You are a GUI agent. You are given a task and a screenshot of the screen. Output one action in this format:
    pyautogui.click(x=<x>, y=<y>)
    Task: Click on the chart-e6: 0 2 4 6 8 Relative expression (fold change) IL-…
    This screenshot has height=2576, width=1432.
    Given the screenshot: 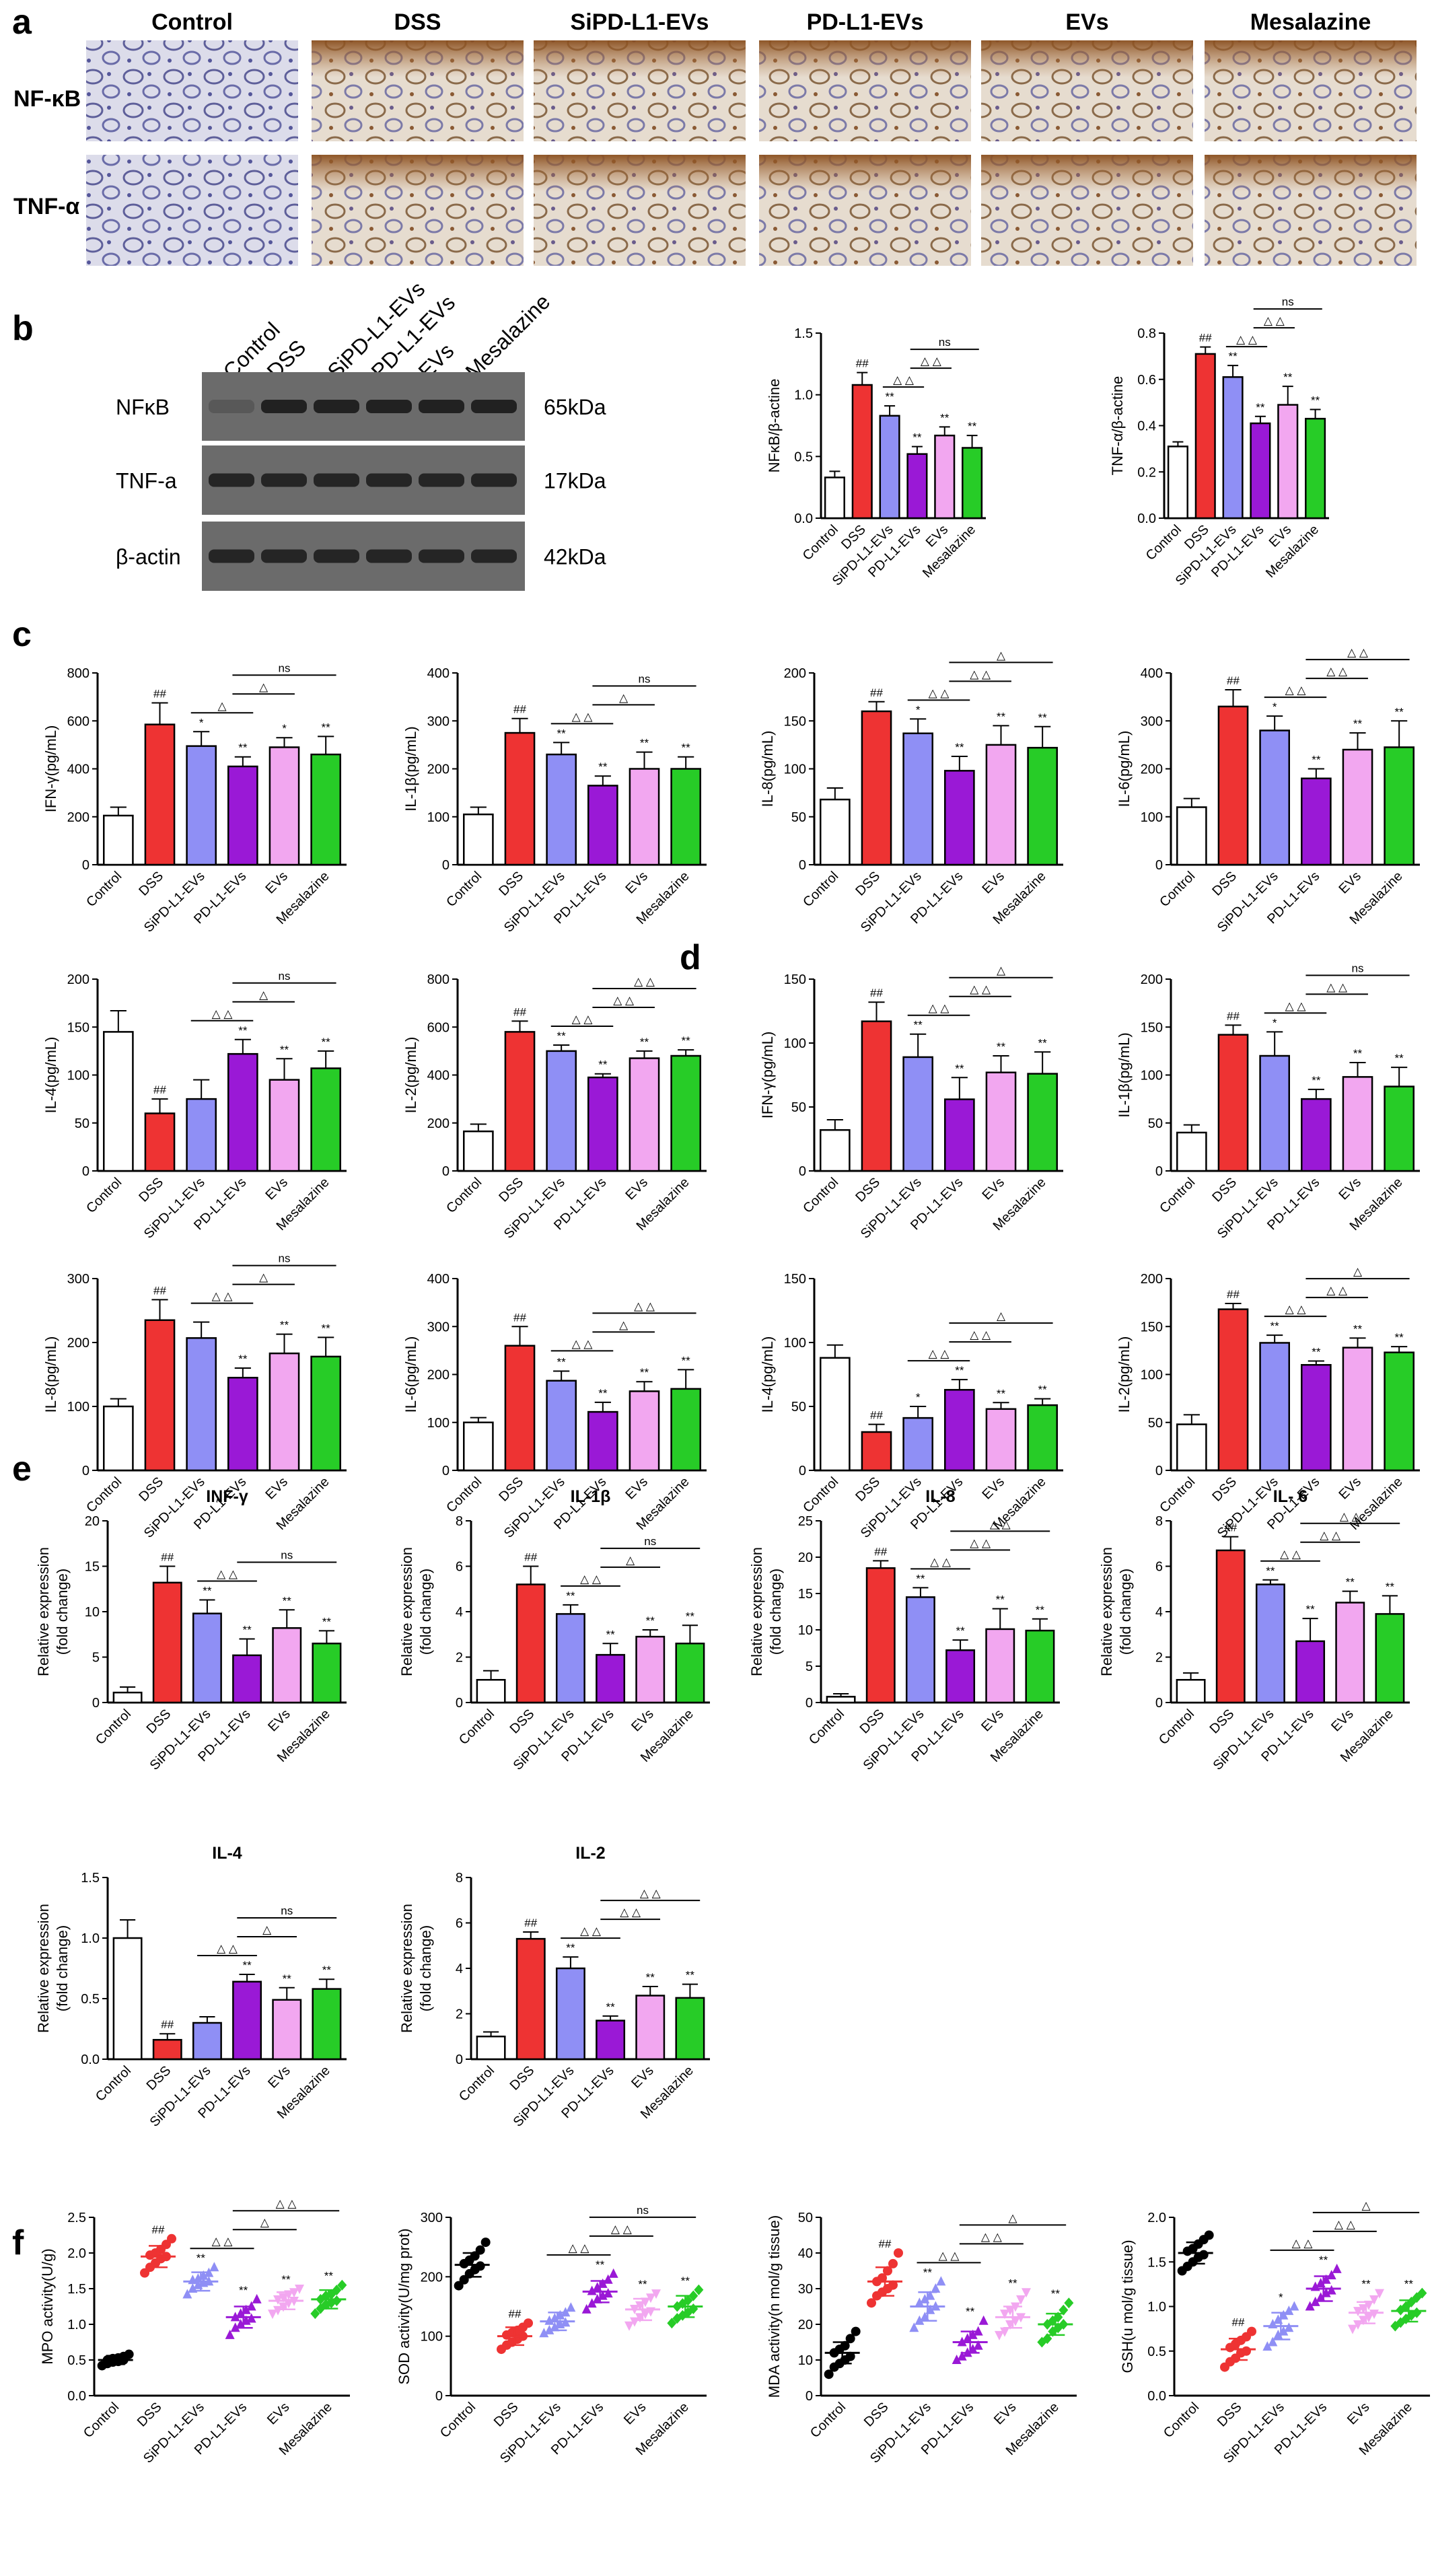 What is the action you would take?
    pyautogui.click(x=554, y=1987)
    